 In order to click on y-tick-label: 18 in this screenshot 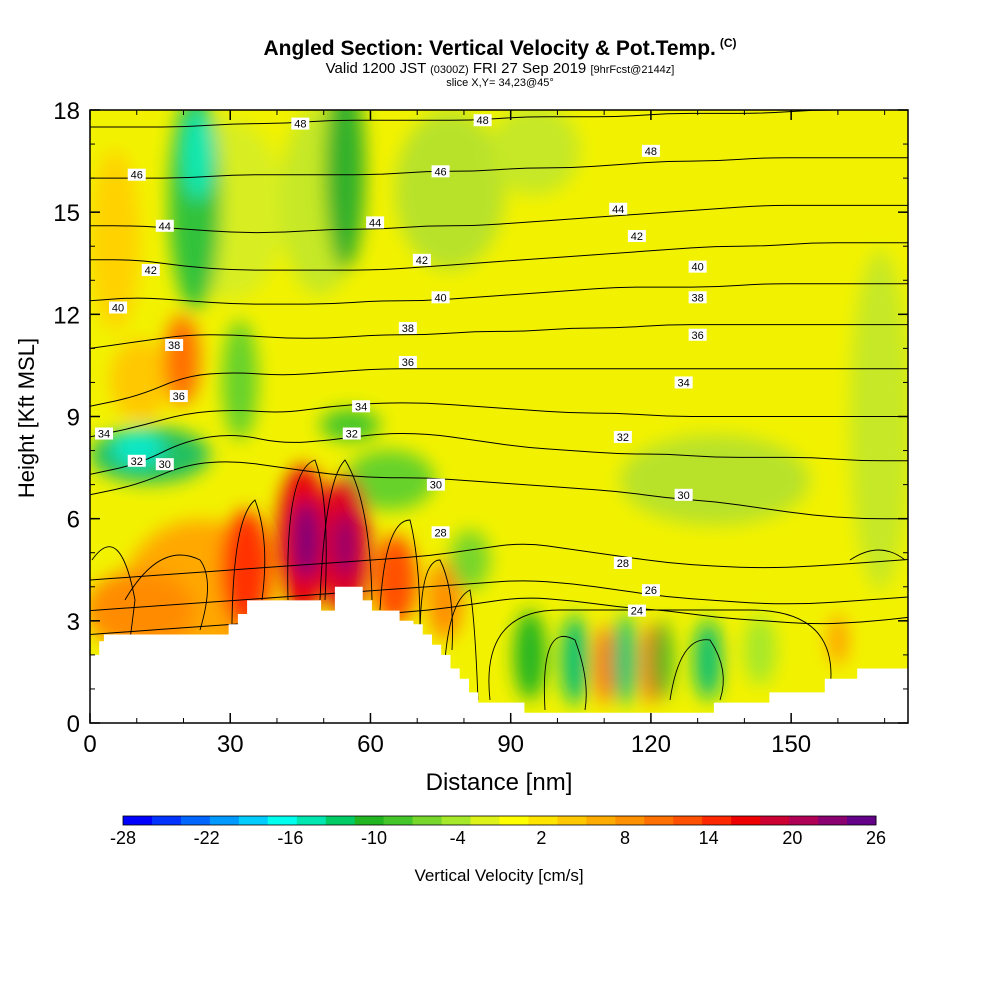, I will do `click(66, 111)`.